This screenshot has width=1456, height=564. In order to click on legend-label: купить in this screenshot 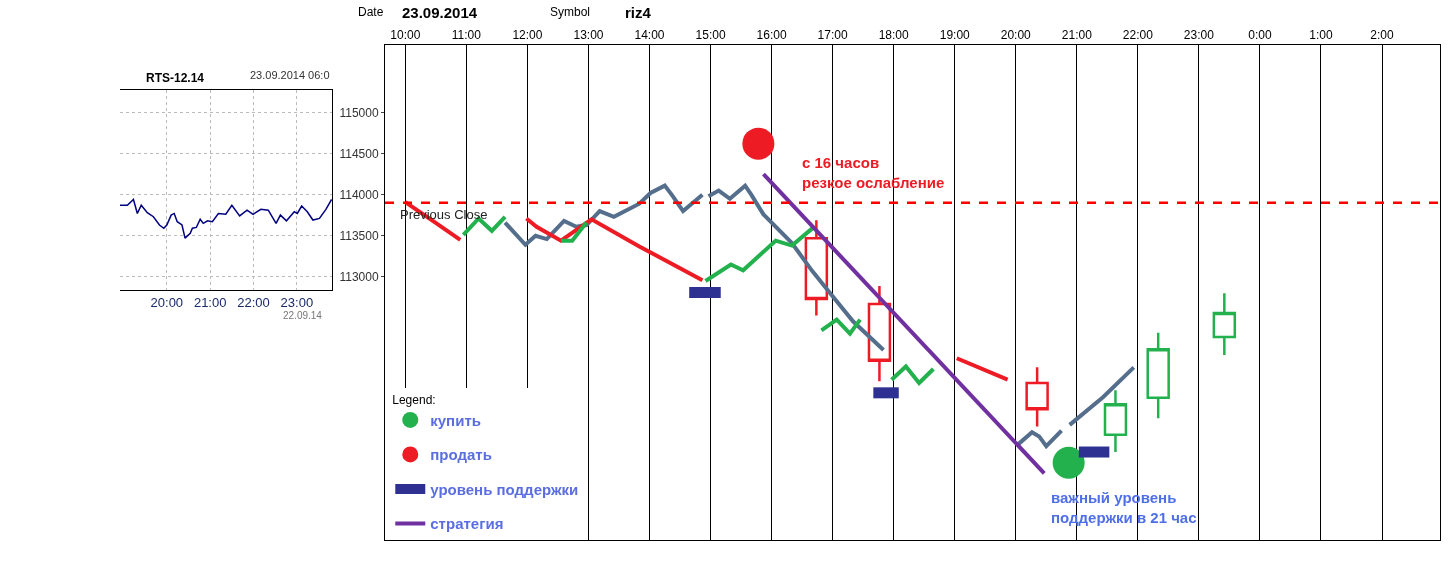, I will do `click(455, 420)`.